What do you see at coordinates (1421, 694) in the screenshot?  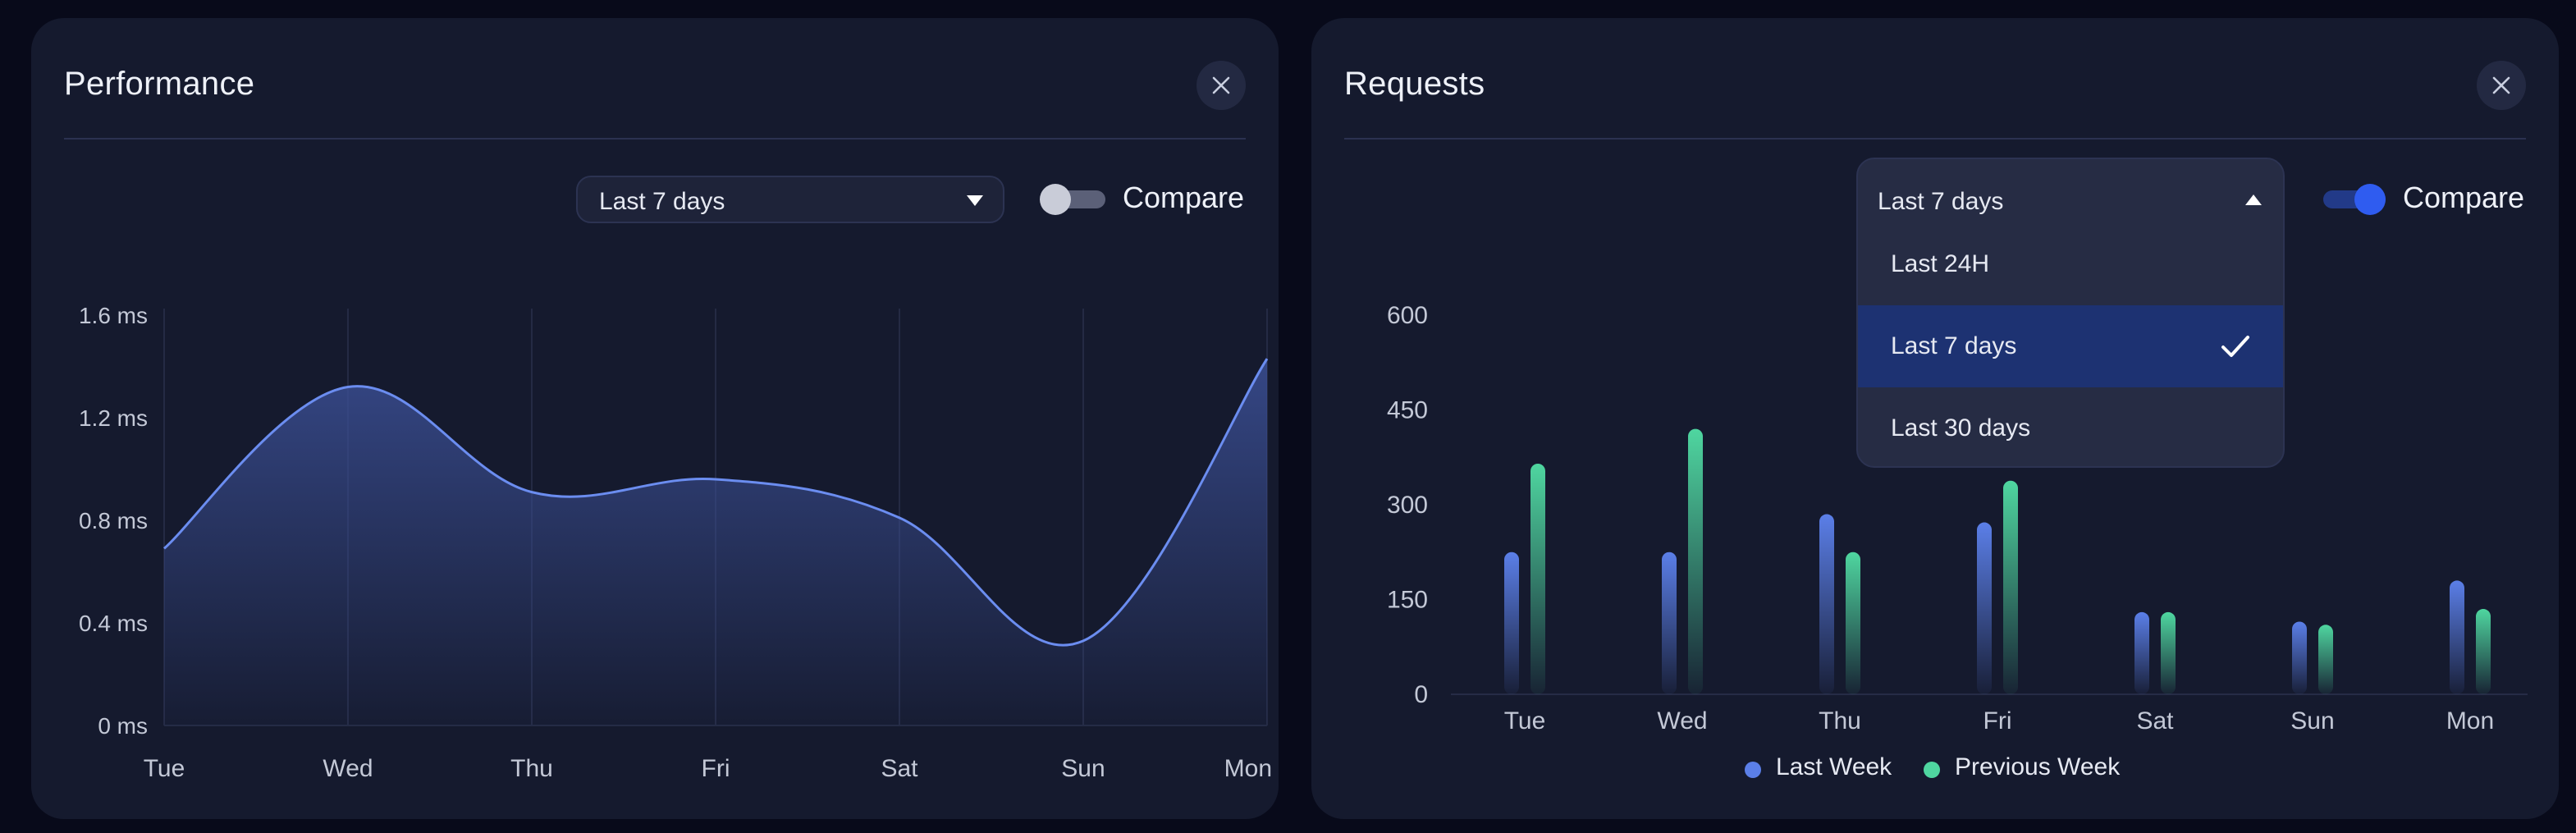 I see `y-tick-label: 0` at bounding box center [1421, 694].